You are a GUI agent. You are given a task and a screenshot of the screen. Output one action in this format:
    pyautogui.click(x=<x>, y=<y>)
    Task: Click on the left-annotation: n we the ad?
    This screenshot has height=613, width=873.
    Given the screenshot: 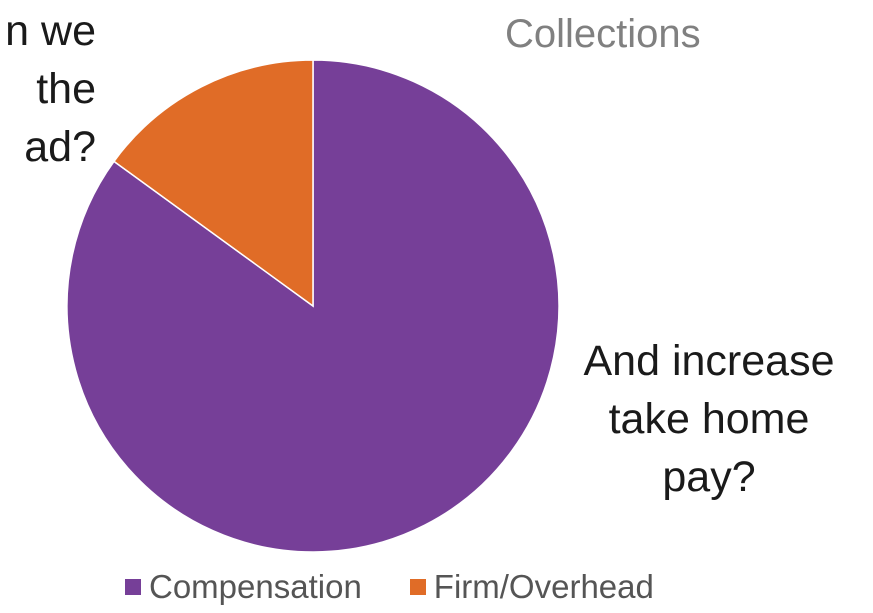 What is the action you would take?
    pyautogui.click(x=48, y=89)
    